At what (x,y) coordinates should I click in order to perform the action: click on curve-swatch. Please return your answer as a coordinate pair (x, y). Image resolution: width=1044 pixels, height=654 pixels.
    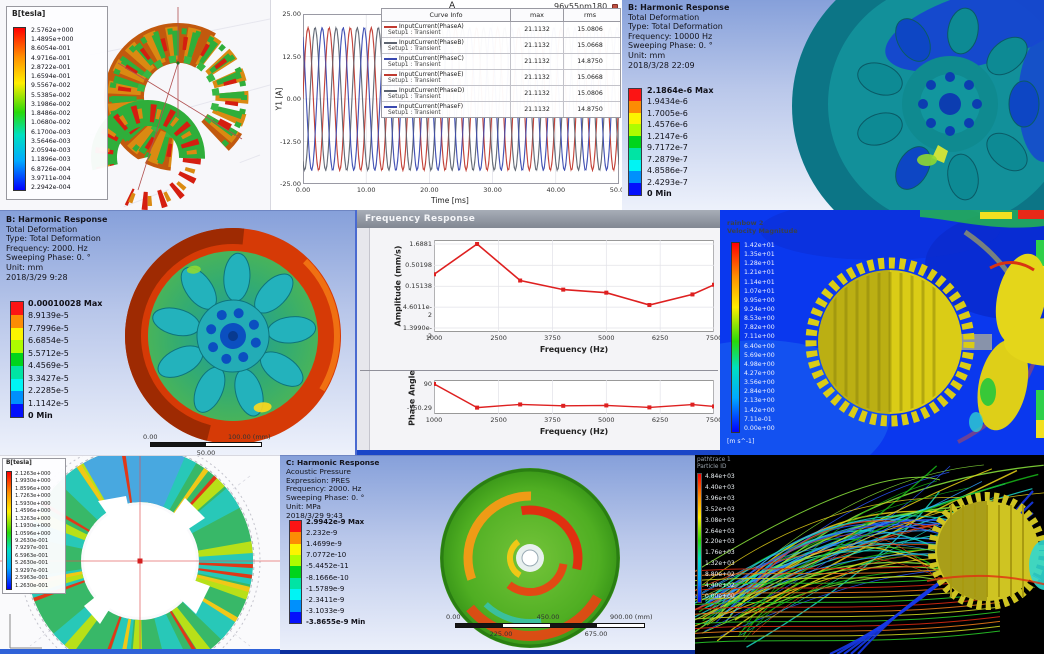
    Looking at the image, I should click on (390, 42).